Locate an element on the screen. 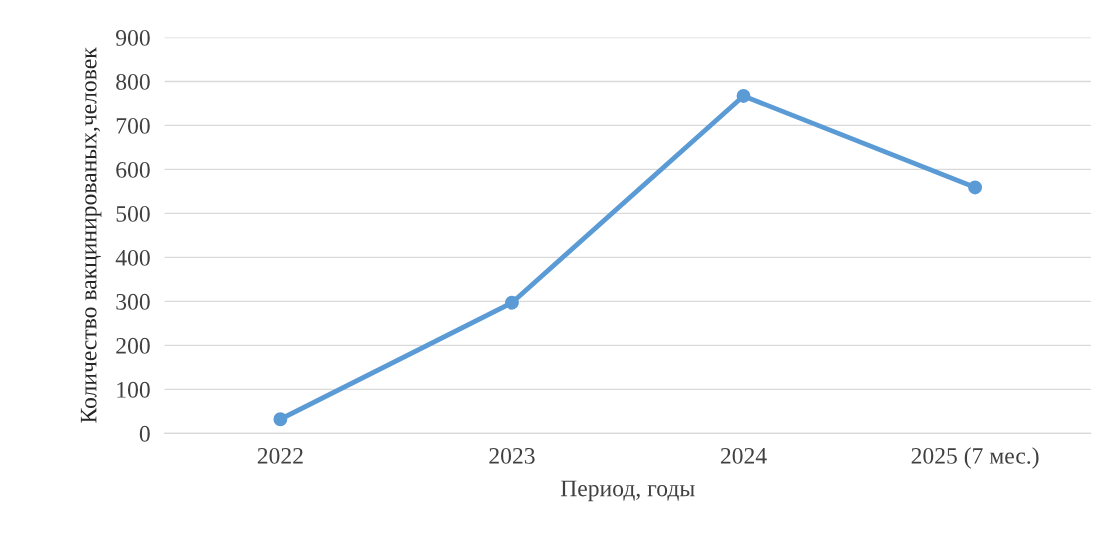 Image resolution: width=1112 pixels, height=535 pixels. y-tick-label: 600 is located at coordinates (133, 169).